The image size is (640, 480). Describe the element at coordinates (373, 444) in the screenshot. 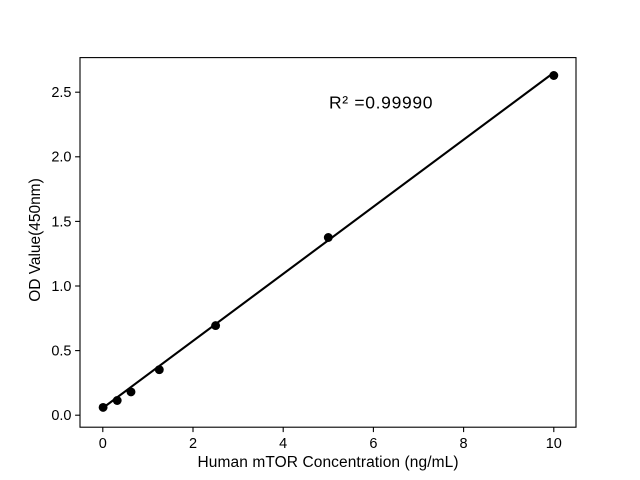

I see `svg-text: 6` at that location.